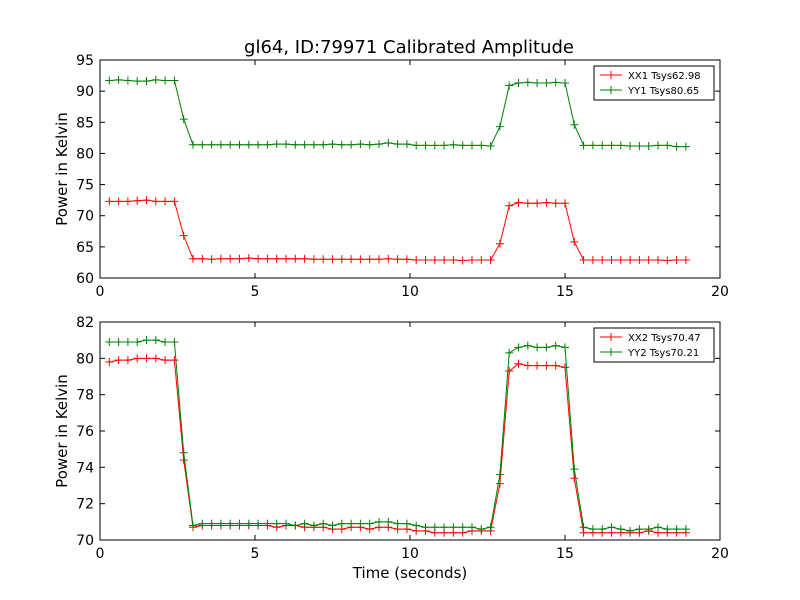  What do you see at coordinates (654, 345) in the screenshot?
I see `legend-box` at bounding box center [654, 345].